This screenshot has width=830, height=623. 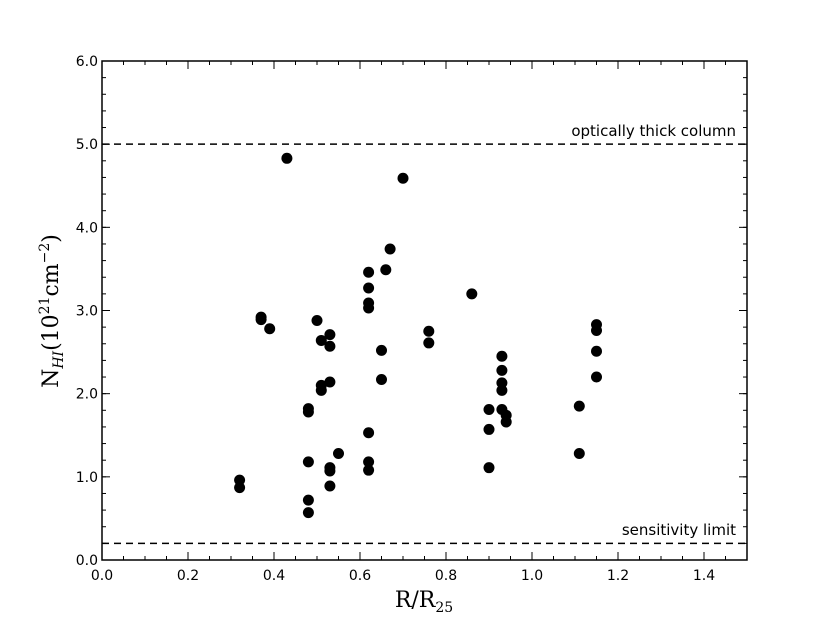 I want to click on y-tick-label: 0.0, so click(x=87, y=561).